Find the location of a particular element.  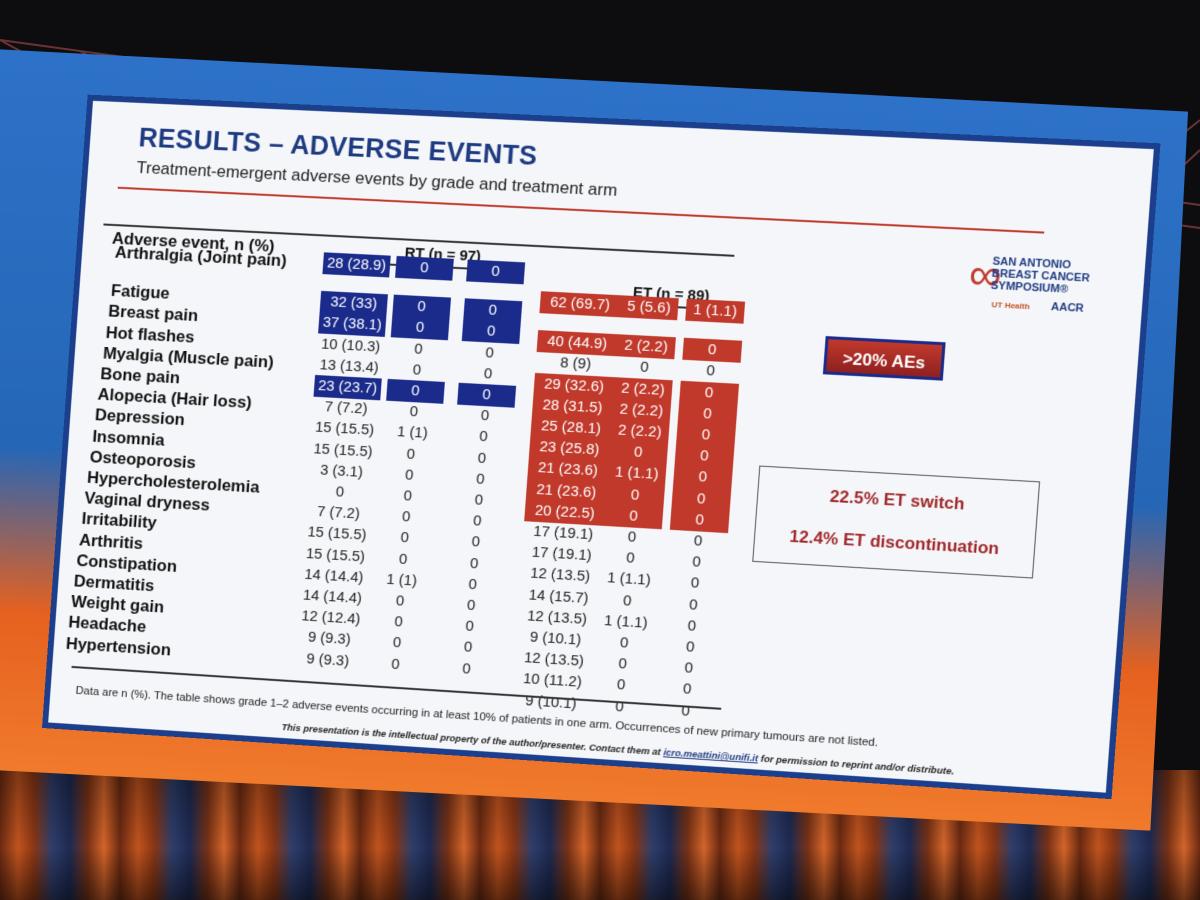

et-cell: 62 (69.7) is located at coordinates (579, 304).